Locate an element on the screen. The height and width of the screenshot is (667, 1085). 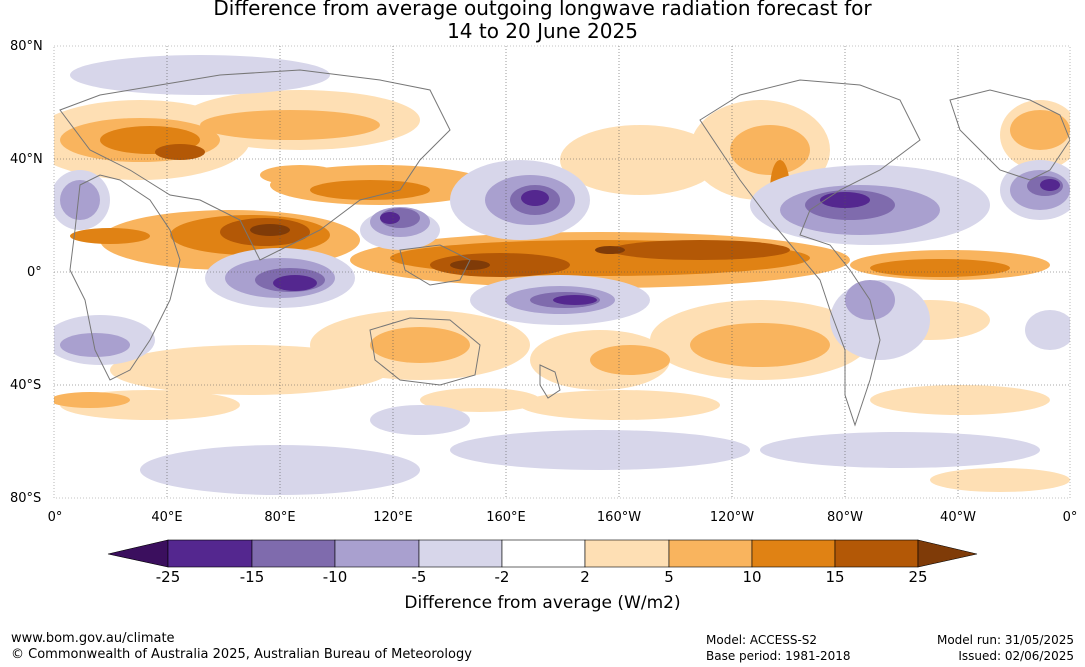
colorbar-tick-label: -25 is located at coordinates (168, 577).